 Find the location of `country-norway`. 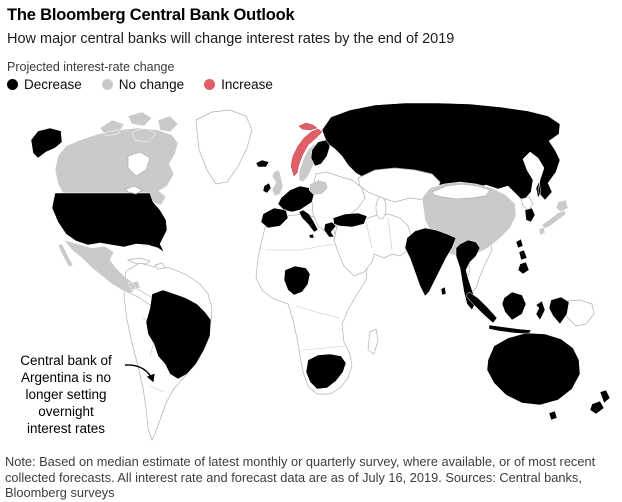

country-norway is located at coordinates (306, 149).